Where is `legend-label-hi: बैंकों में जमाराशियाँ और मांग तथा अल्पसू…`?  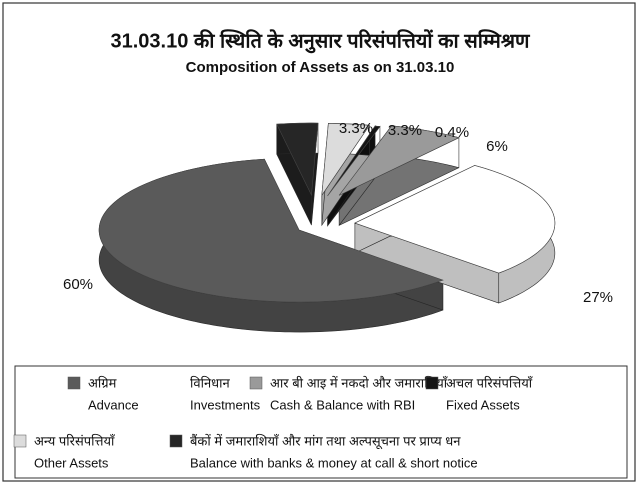
legend-label-hi: बैंकों में जमाराशियाँ और मांग तथा अल्पसू… is located at coordinates (325, 441).